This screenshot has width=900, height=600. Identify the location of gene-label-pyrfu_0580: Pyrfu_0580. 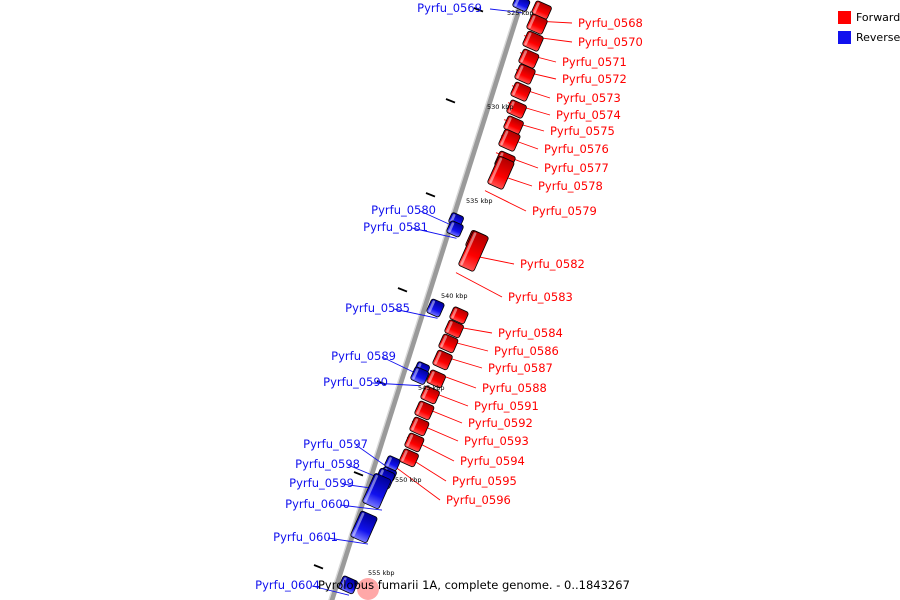
(403, 210).